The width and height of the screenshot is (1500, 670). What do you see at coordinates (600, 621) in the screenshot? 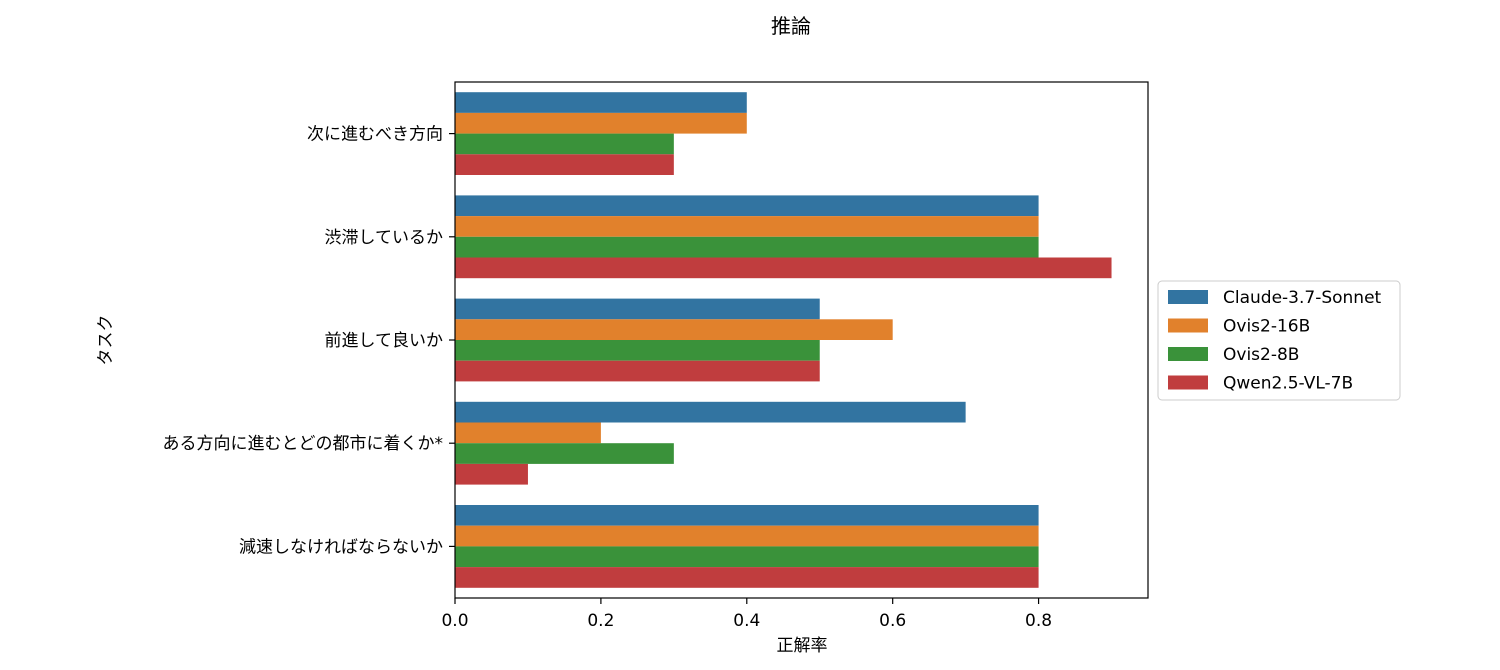
I see `x-tick-label: 0.2` at bounding box center [600, 621].